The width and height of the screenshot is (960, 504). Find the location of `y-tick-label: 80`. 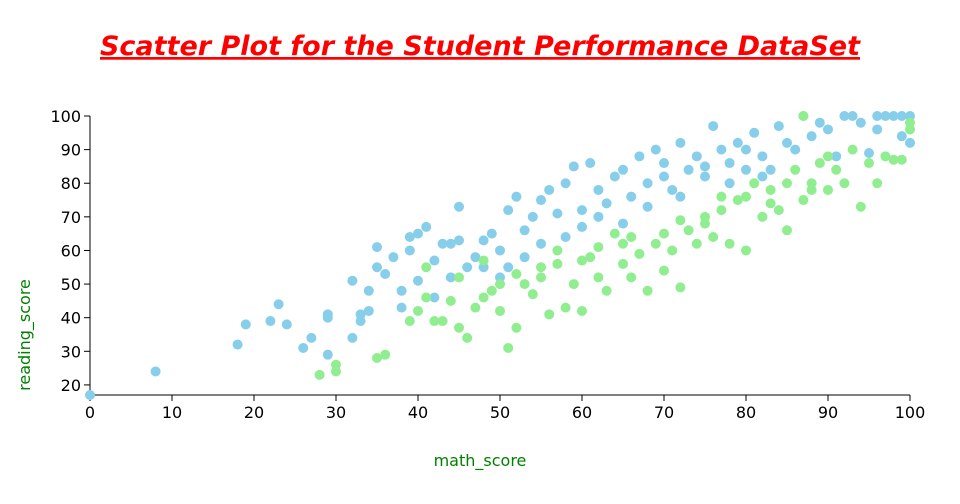

y-tick-label: 80 is located at coordinates (71, 183).